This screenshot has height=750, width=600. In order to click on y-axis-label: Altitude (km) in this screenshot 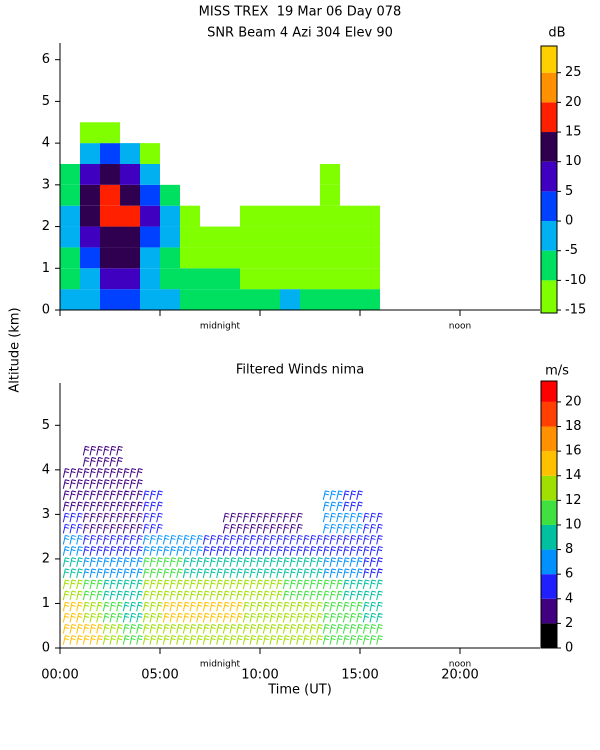, I will do `click(15, 349)`.